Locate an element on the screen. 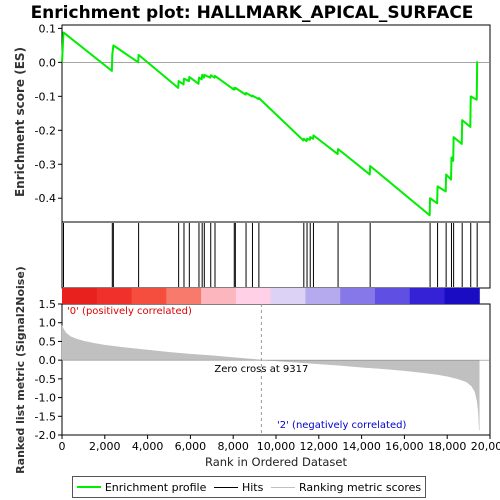  zero-cross-label: Zero cross at 9317 is located at coordinates (261, 369).